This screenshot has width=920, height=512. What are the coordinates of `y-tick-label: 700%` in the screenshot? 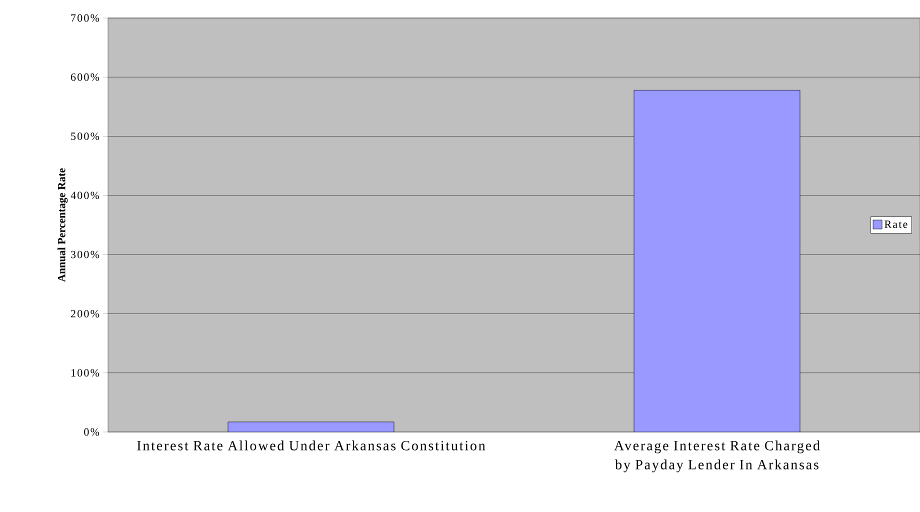 It's located at (85, 18).